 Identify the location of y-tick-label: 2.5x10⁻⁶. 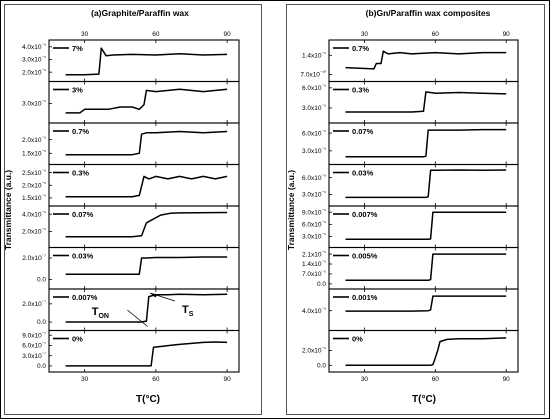
(34, 173).